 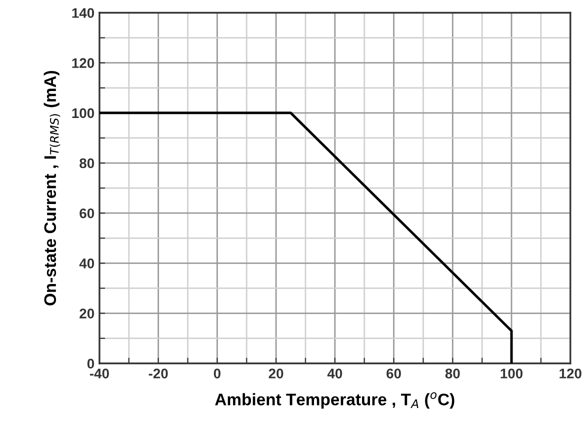 What do you see at coordinates (511, 373) in the screenshot?
I see `x-tick-label: 100` at bounding box center [511, 373].